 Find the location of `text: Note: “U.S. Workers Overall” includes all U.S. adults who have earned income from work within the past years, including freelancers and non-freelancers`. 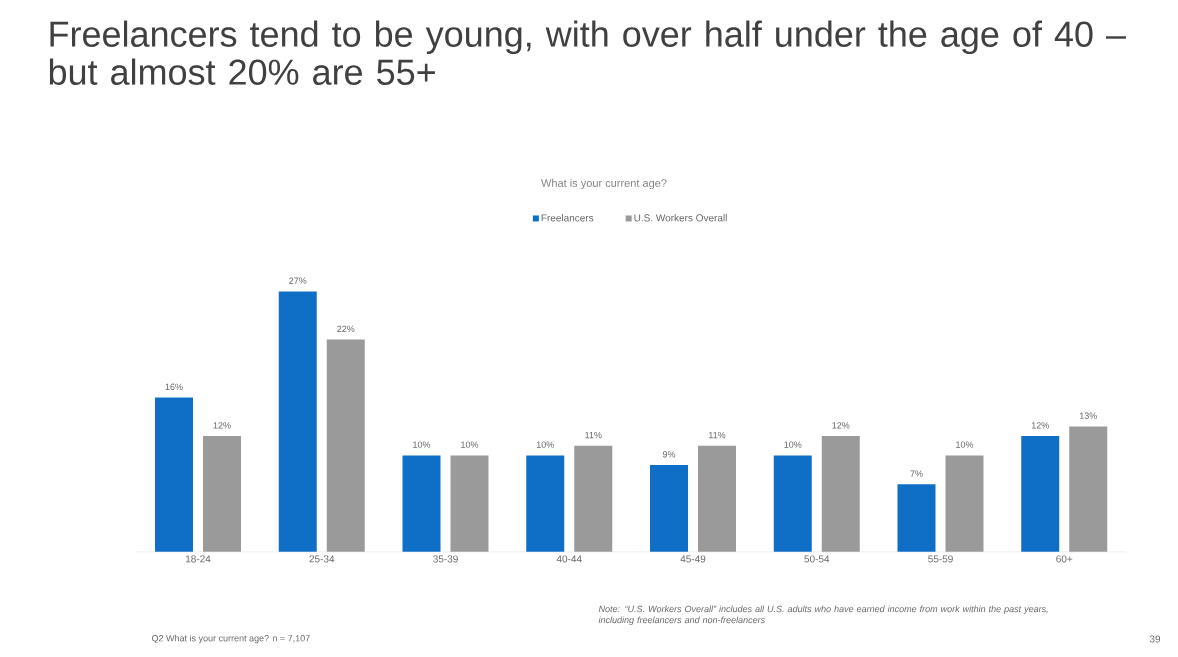

text: Note: “U.S. Workers Overall” includes all U.S. adults who have earned income from work within the past years, including freelancers and non-freelancers is located at coordinates (823, 615).